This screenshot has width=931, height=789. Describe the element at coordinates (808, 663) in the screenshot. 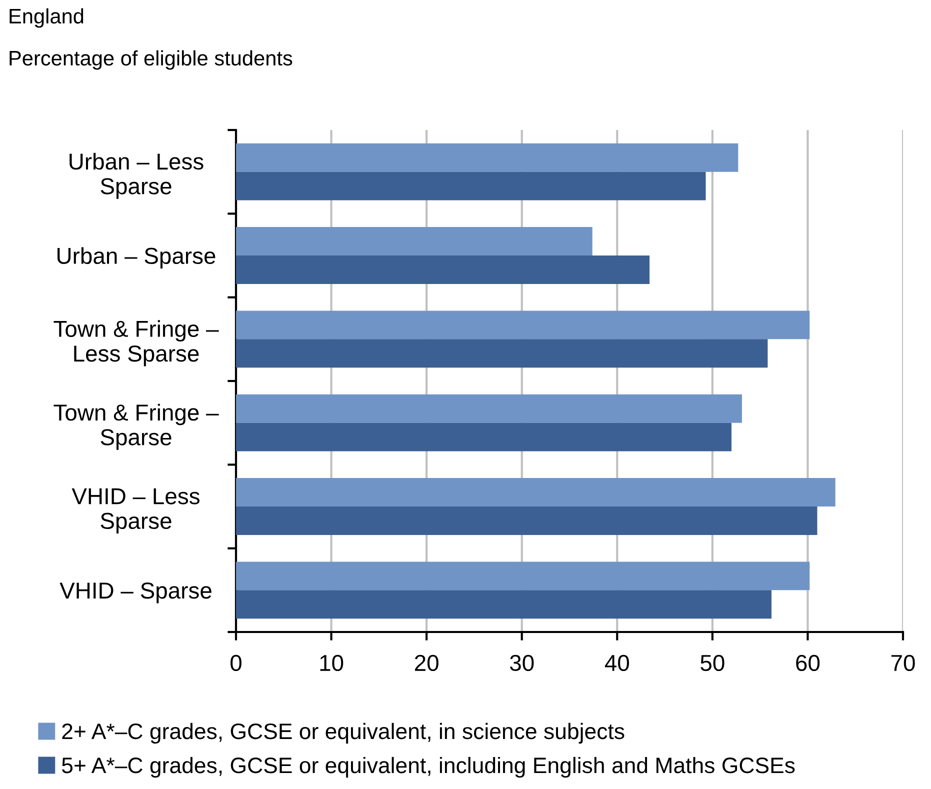

I see `x-tick-label: 60` at that location.